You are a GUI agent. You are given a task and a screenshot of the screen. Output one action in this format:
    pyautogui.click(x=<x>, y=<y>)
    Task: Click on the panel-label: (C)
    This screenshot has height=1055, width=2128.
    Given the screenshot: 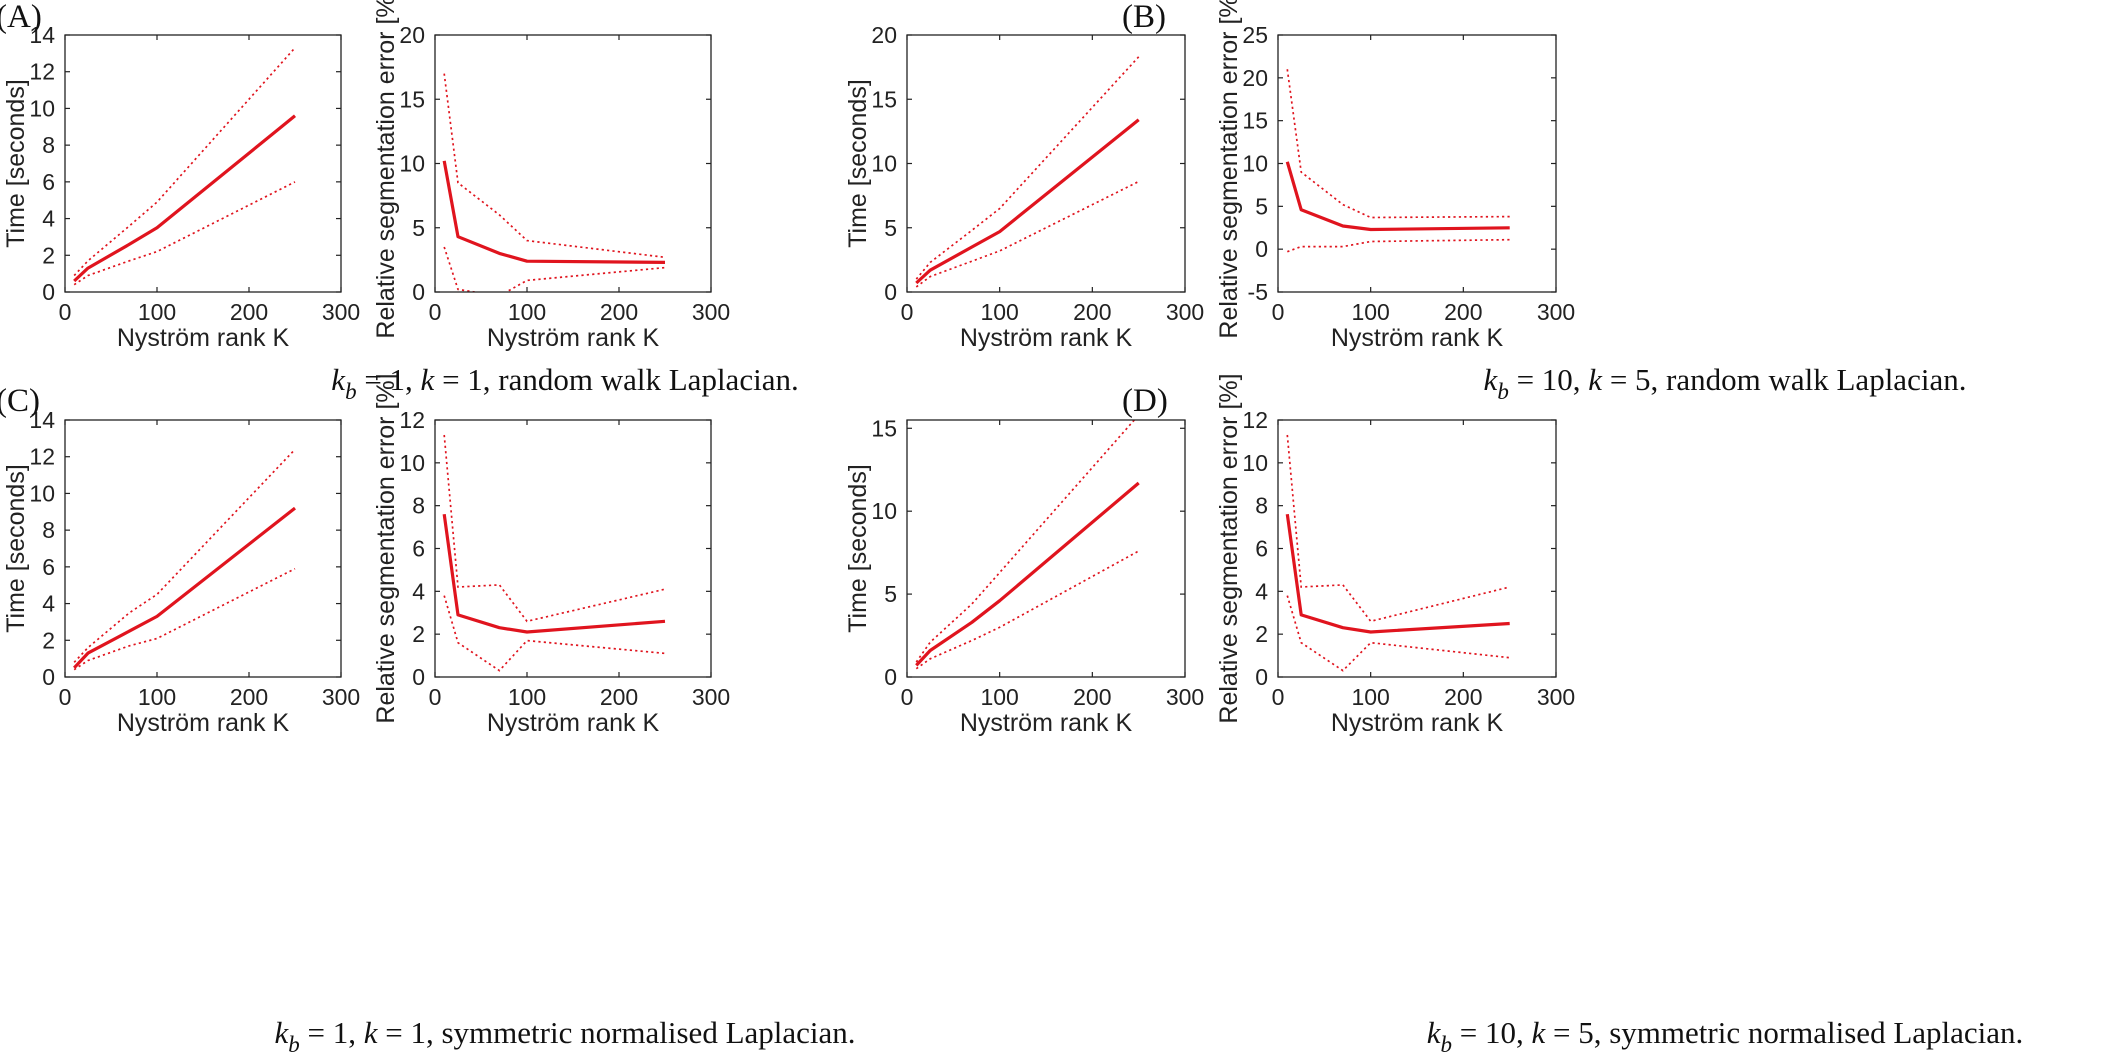 What is the action you would take?
    pyautogui.click(x=20, y=401)
    